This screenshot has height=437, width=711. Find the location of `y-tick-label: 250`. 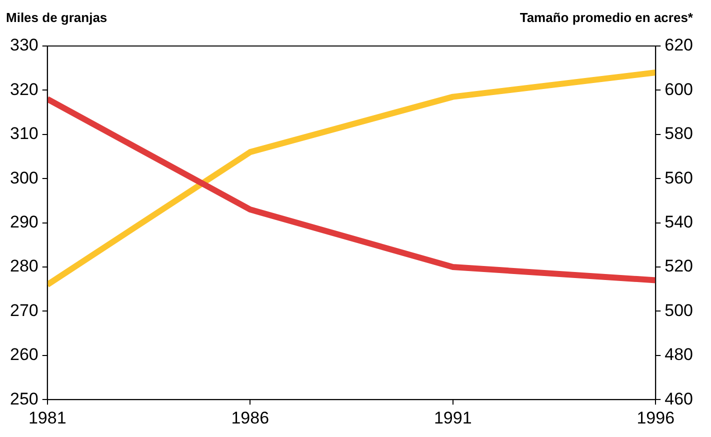

y-tick-label: 250 is located at coordinates (24, 398).